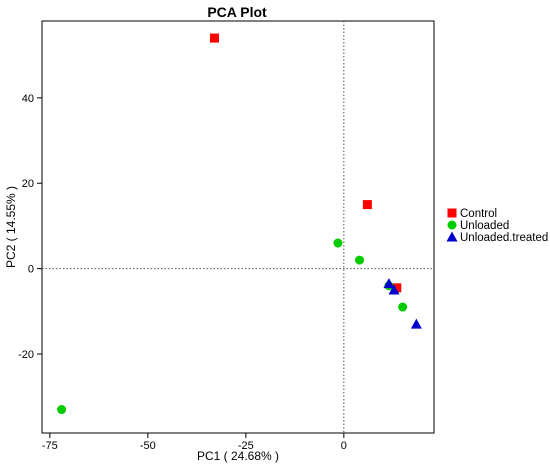  Describe the element at coordinates (504, 238) in the screenshot. I see `legend-label-unloaded-treated: Unloaded.treated` at that location.